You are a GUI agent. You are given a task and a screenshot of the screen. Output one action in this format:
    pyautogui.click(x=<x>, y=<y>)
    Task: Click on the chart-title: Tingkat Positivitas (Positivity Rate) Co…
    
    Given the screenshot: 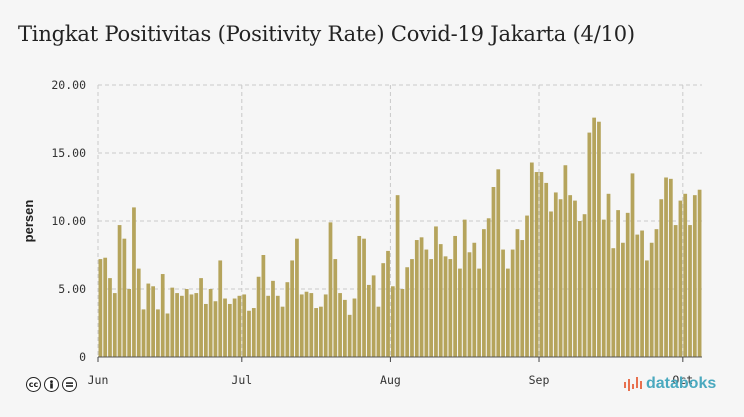 What is the action you would take?
    pyautogui.click(x=326, y=34)
    